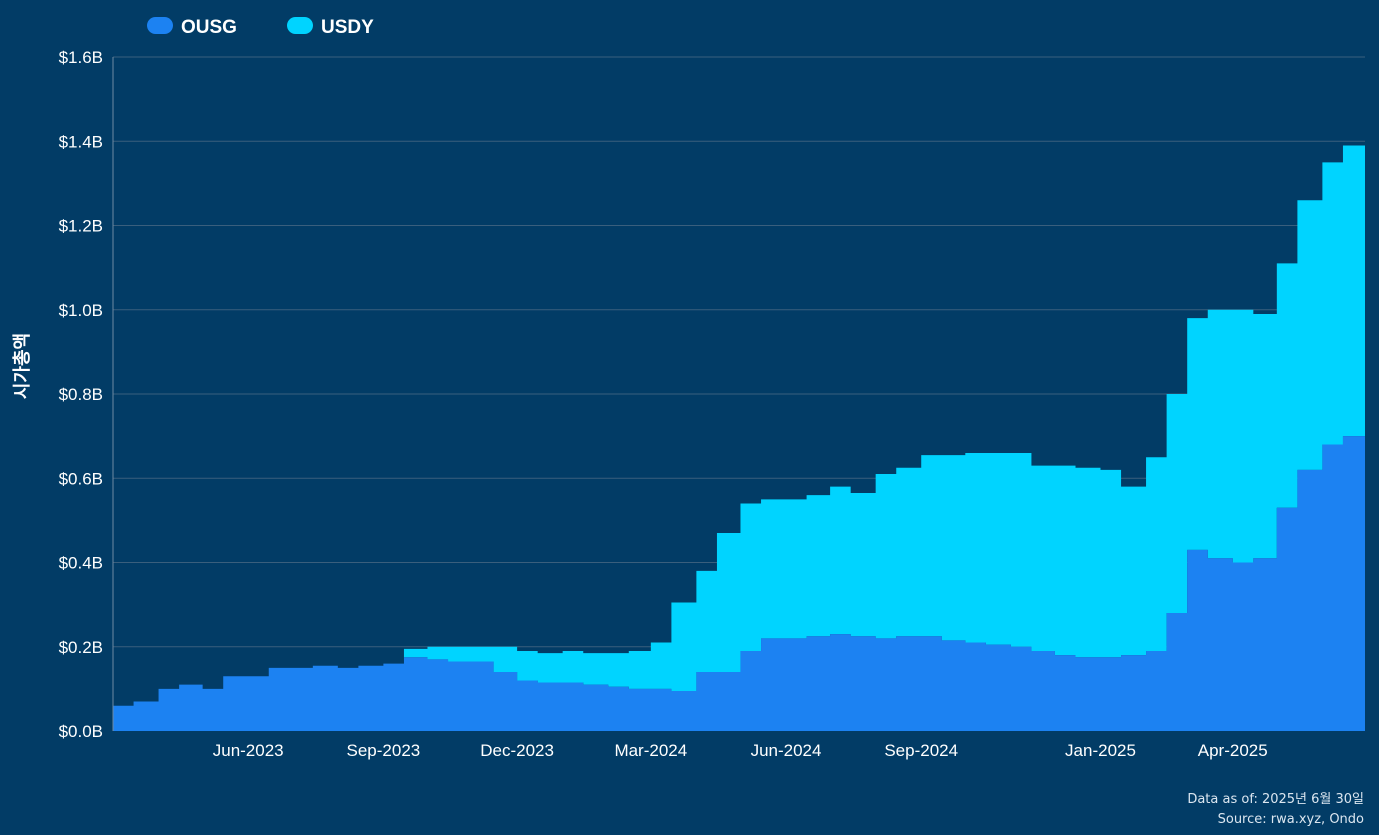 The width and height of the screenshot is (1379, 835). What do you see at coordinates (81, 226) in the screenshot?
I see `y-tick-label: $1.2B` at bounding box center [81, 226].